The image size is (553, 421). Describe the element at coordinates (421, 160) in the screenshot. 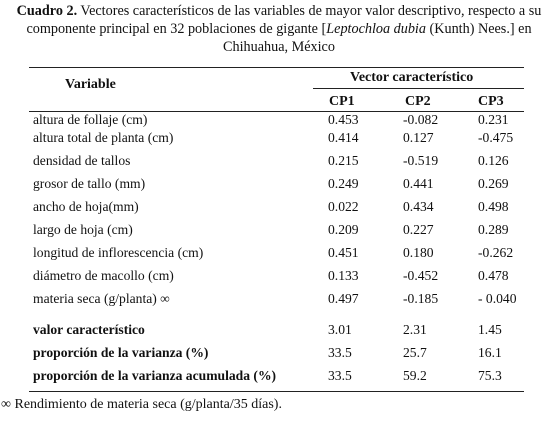

I see `table-row-3-cp2-value: -0.519` at that location.